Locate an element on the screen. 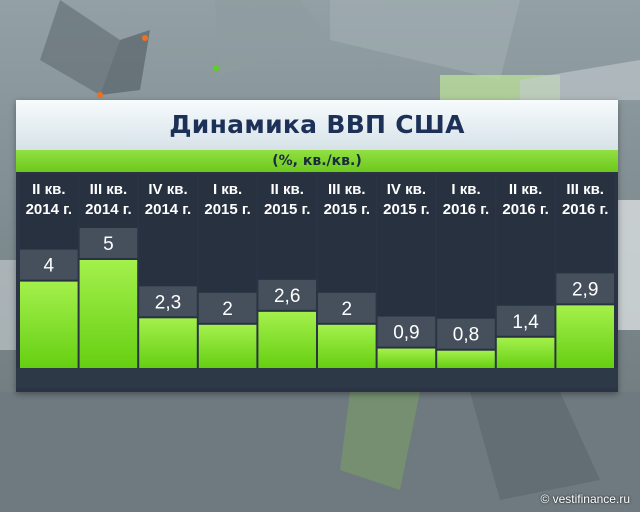 Image resolution: width=640 pixels, height=512 pixels. chart-footer-strip is located at coordinates (317, 378).